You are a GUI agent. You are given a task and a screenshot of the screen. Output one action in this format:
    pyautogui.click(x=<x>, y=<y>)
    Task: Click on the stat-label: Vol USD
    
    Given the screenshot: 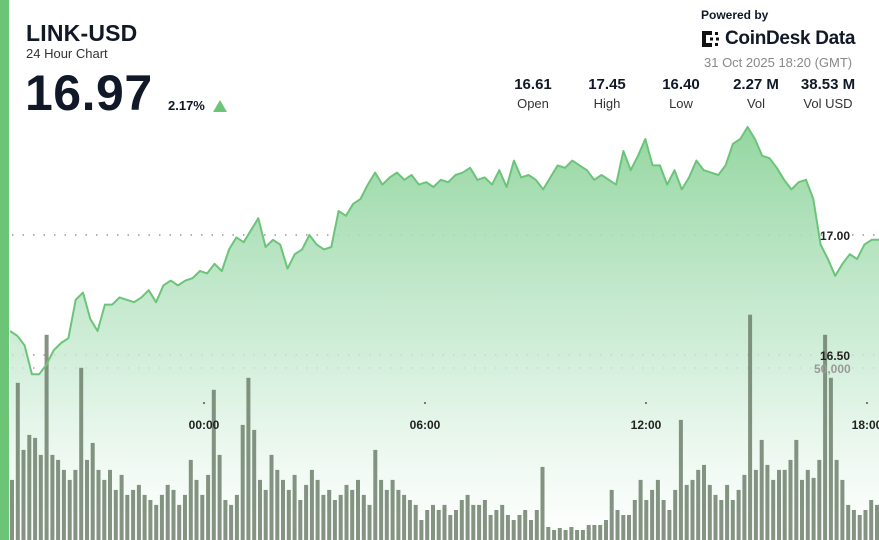 What is the action you would take?
    pyautogui.click(x=828, y=103)
    